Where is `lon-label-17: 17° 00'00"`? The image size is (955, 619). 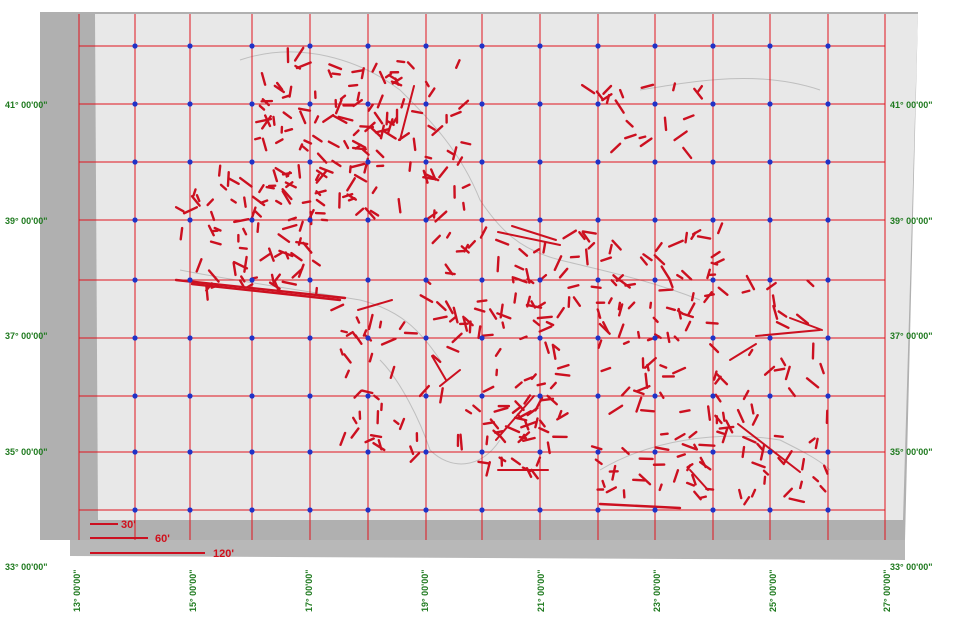
lon-label-17: 17° 00'00" is located at coordinates (309, 590).